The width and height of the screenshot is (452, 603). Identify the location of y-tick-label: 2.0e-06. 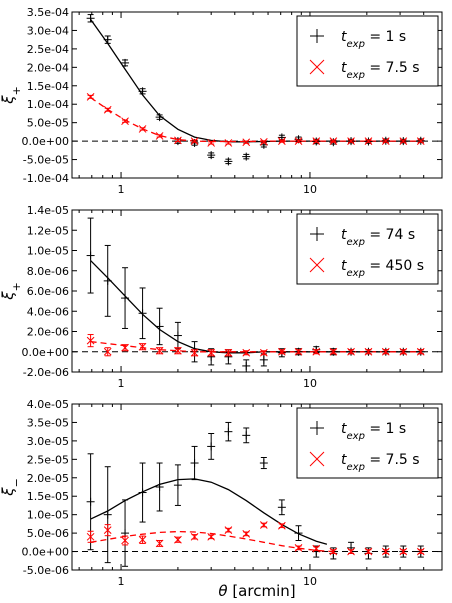
(48, 332).